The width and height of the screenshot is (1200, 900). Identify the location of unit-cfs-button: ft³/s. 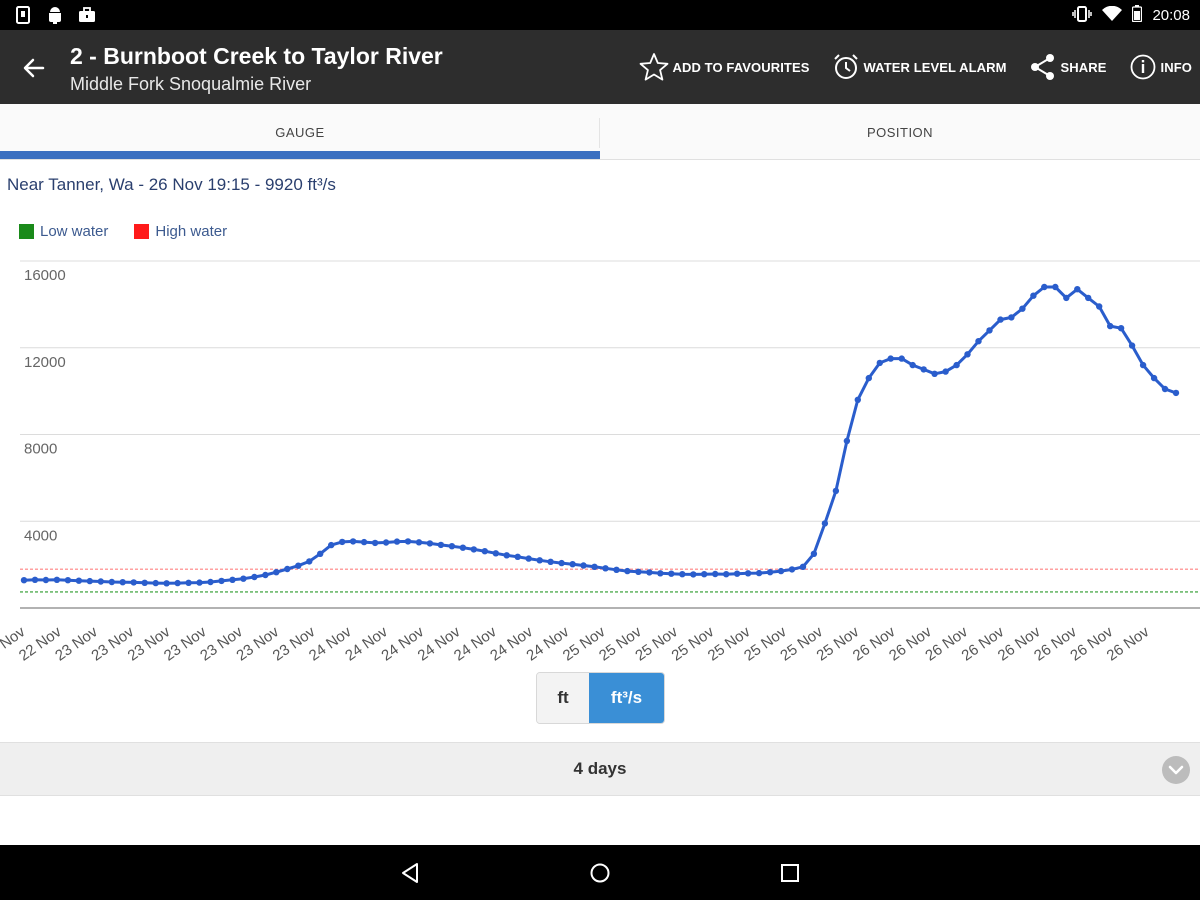
(626, 698).